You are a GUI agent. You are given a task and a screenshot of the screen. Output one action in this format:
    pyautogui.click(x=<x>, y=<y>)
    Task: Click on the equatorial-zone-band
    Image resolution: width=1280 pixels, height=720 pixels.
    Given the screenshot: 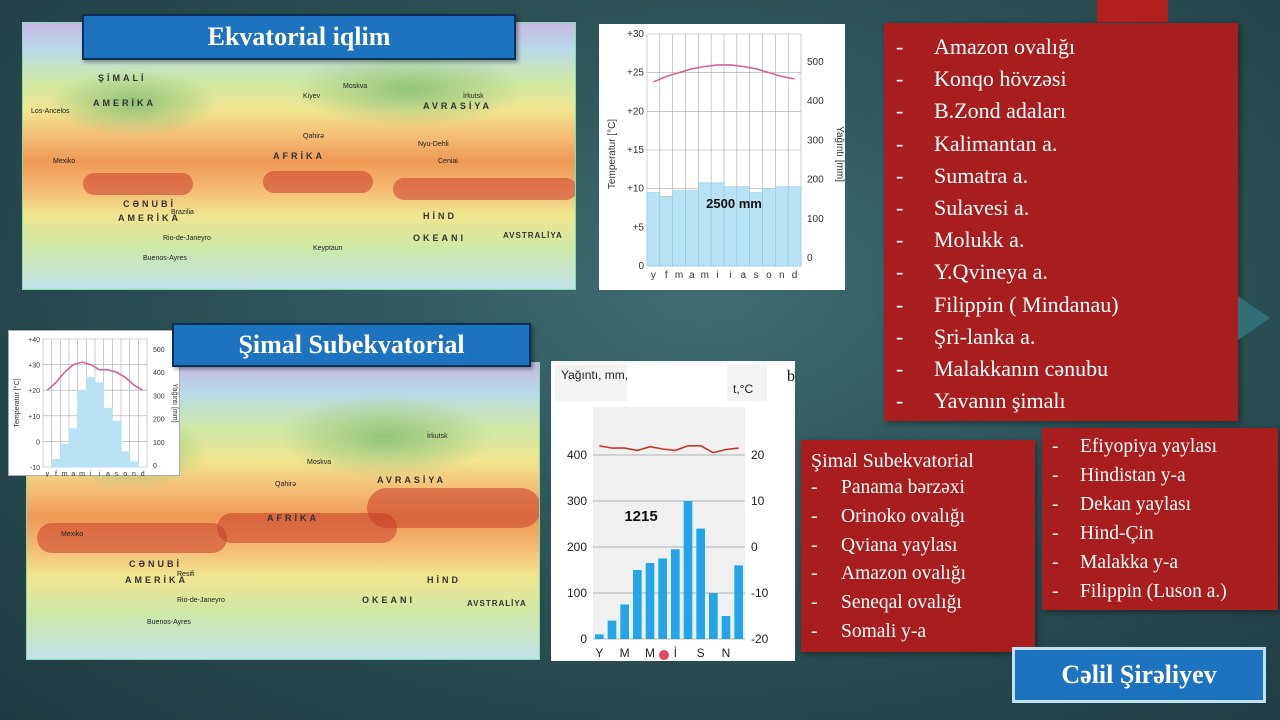 What is the action you would take?
    pyautogui.click(x=318, y=182)
    